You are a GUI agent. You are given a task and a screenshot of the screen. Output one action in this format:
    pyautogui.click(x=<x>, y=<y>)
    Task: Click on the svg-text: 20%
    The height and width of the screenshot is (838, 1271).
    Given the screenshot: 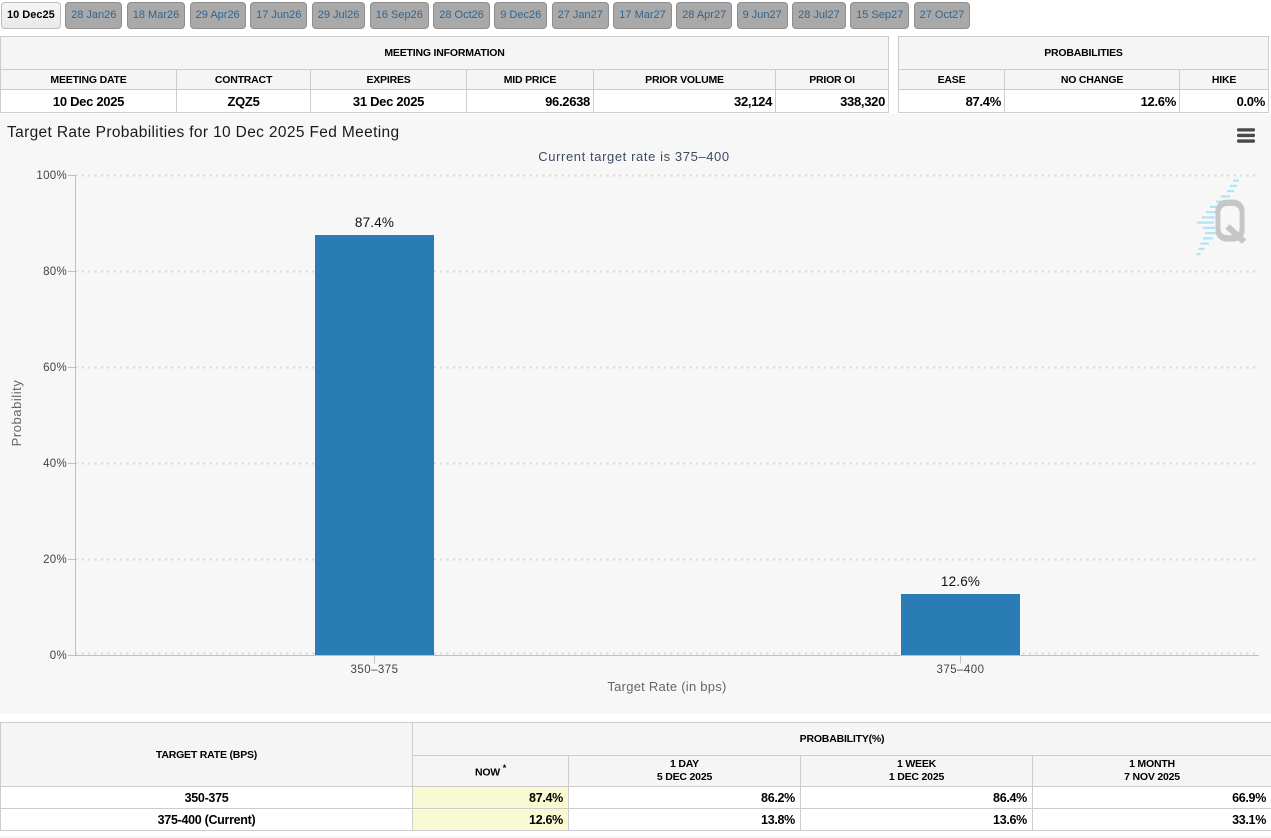 What is the action you would take?
    pyautogui.click(x=55, y=560)
    